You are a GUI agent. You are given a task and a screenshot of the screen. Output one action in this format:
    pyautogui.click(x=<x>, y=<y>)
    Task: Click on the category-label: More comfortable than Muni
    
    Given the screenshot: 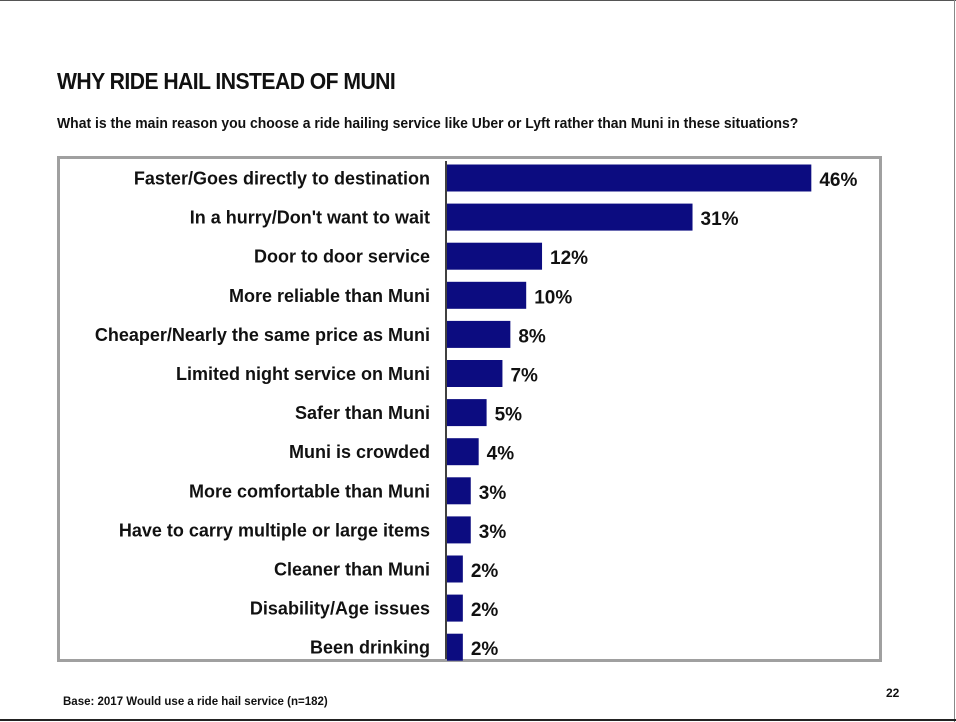 What is the action you would take?
    pyautogui.click(x=309, y=491)
    